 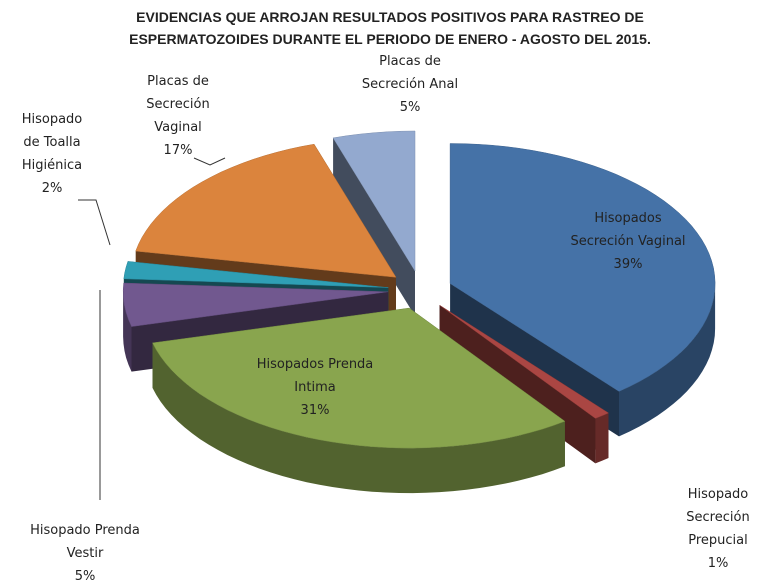 I want to click on slice-label: Hisopado Secreción Prepucial, so click(x=717, y=517).